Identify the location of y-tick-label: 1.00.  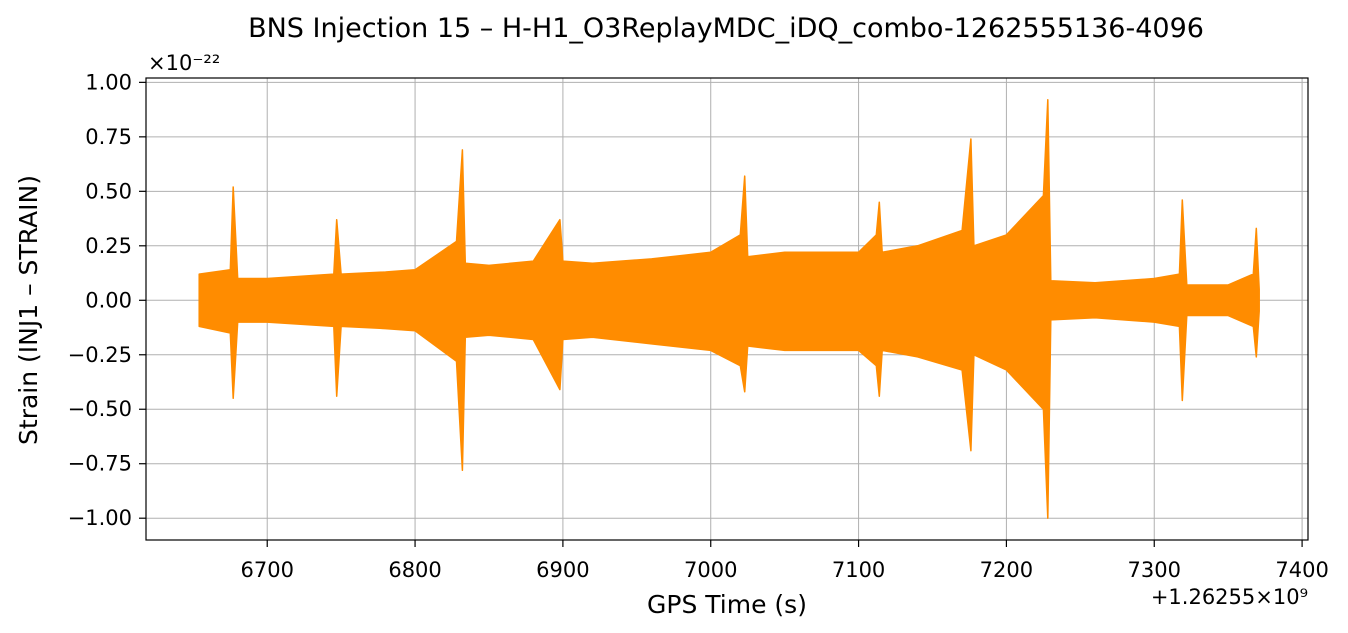
(108, 82).